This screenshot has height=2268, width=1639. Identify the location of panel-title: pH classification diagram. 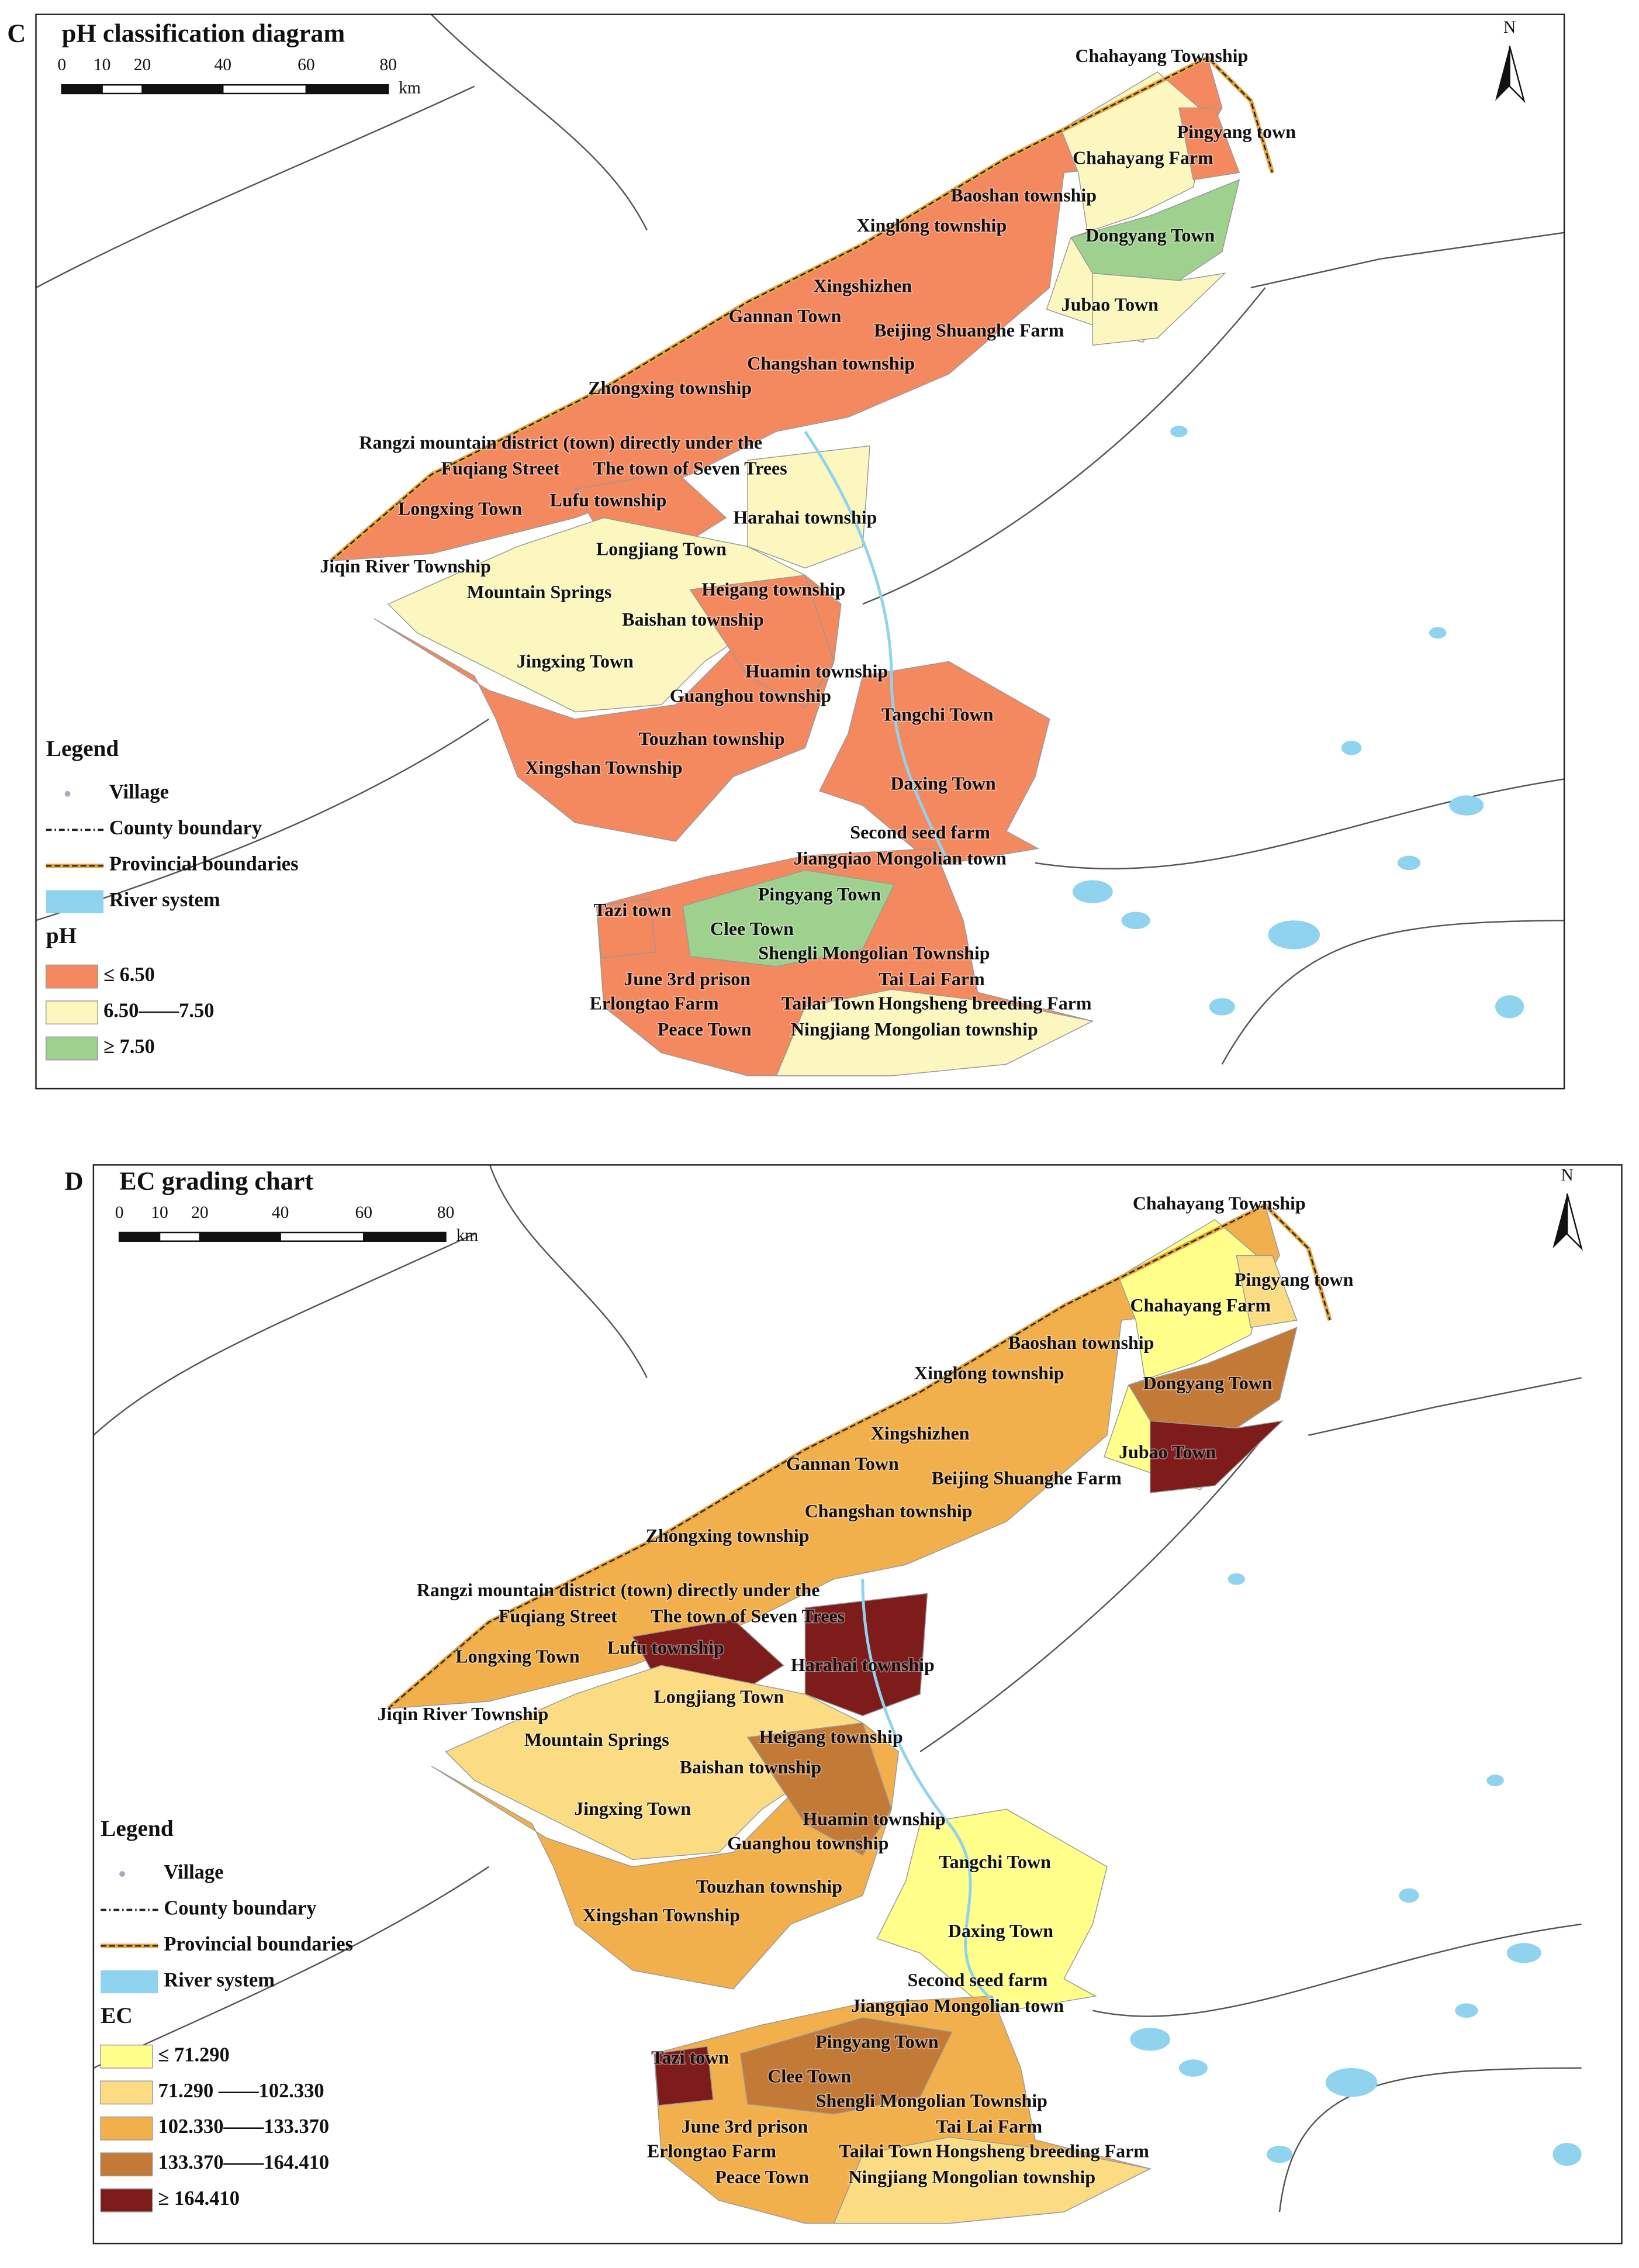
(204, 33).